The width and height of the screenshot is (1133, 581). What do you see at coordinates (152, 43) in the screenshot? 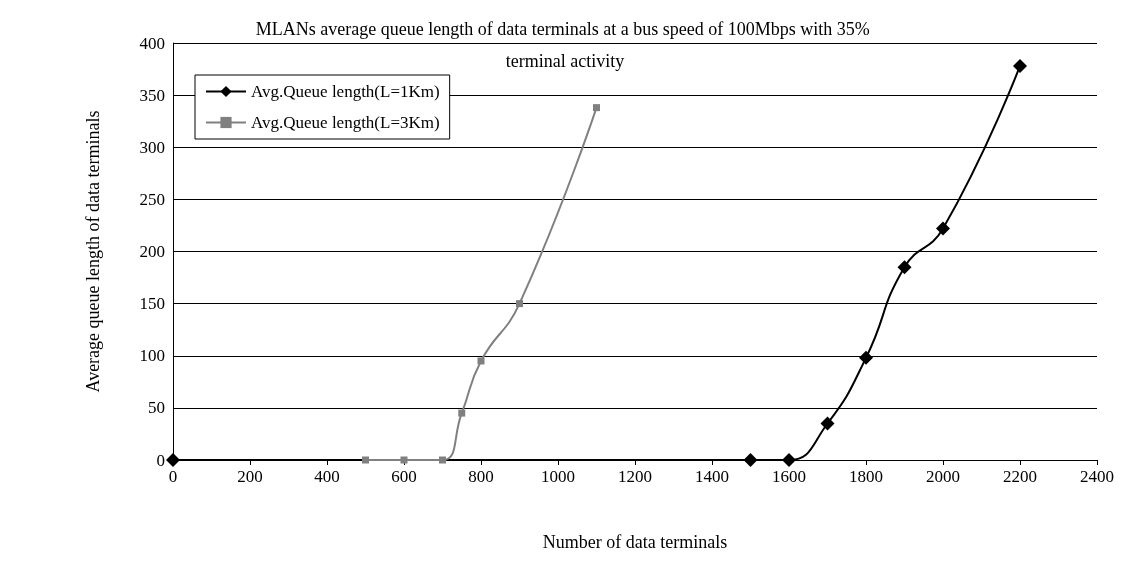
I see `y-tick-label: 400` at bounding box center [152, 43].